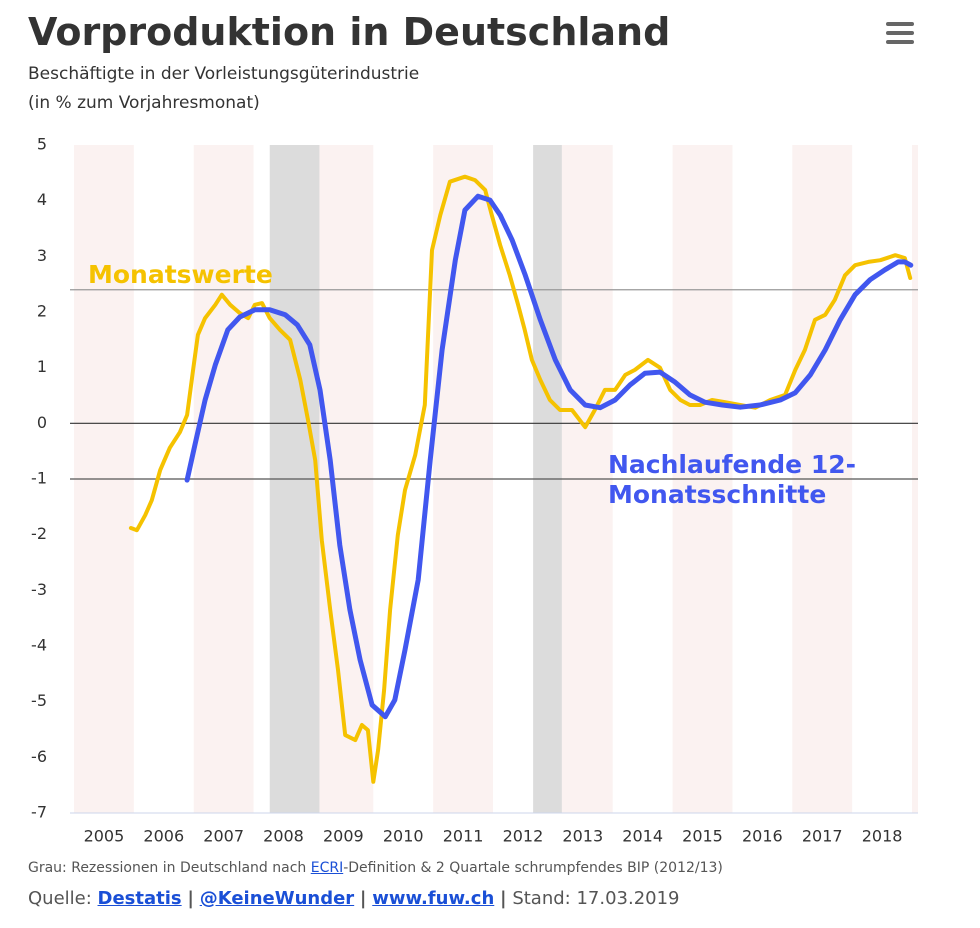 The image size is (980, 928). Describe the element at coordinates (596, 898) in the screenshot. I see `stand: Stand: 17.03.2019` at that location.